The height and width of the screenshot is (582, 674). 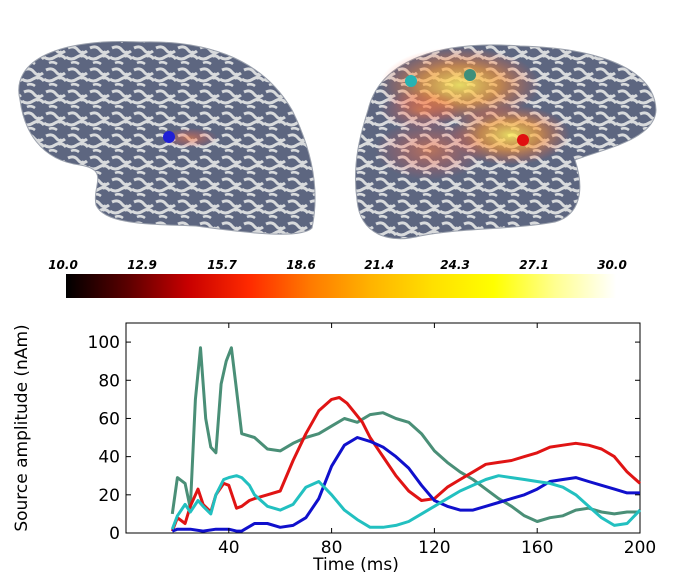 What do you see at coordinates (109, 496) in the screenshot?
I see `y-tick-label: 20` at bounding box center [109, 496].